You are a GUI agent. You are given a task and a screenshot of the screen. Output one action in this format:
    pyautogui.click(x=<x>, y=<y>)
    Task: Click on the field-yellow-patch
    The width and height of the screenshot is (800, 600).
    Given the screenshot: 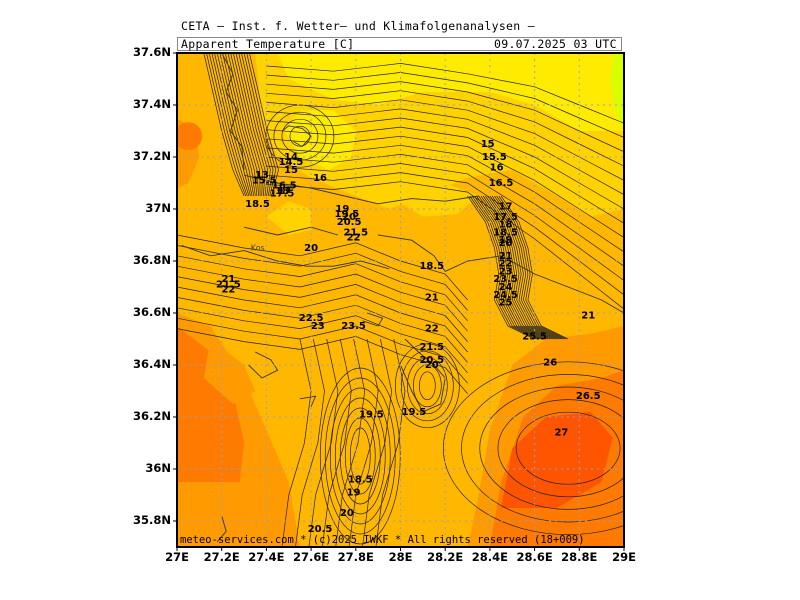 What is the action you would take?
    pyautogui.click(x=289, y=218)
    